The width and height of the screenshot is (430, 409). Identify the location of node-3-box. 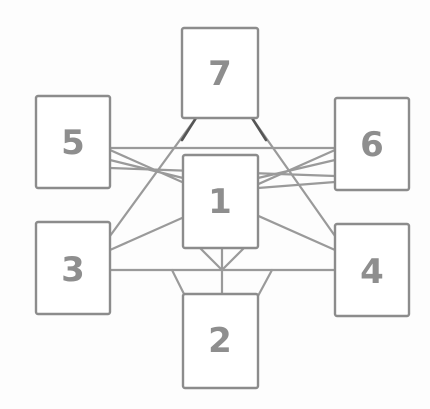
(73, 268).